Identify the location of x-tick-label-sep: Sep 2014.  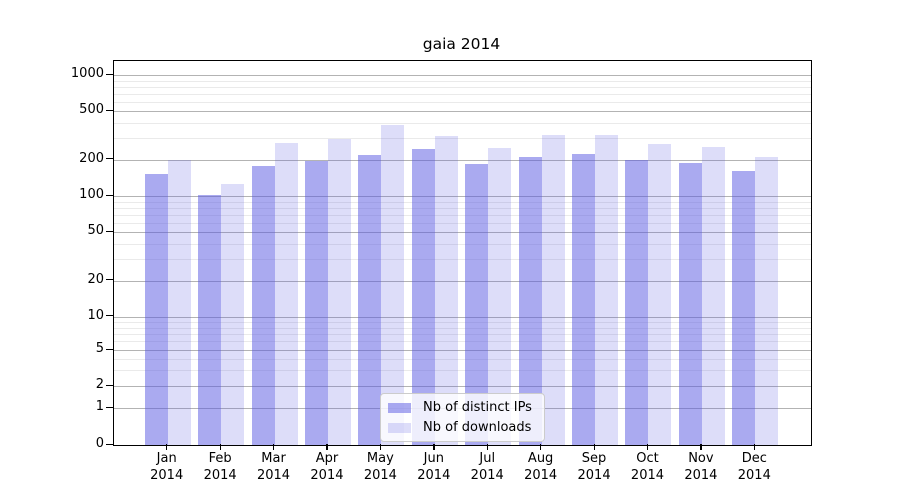
(594, 467).